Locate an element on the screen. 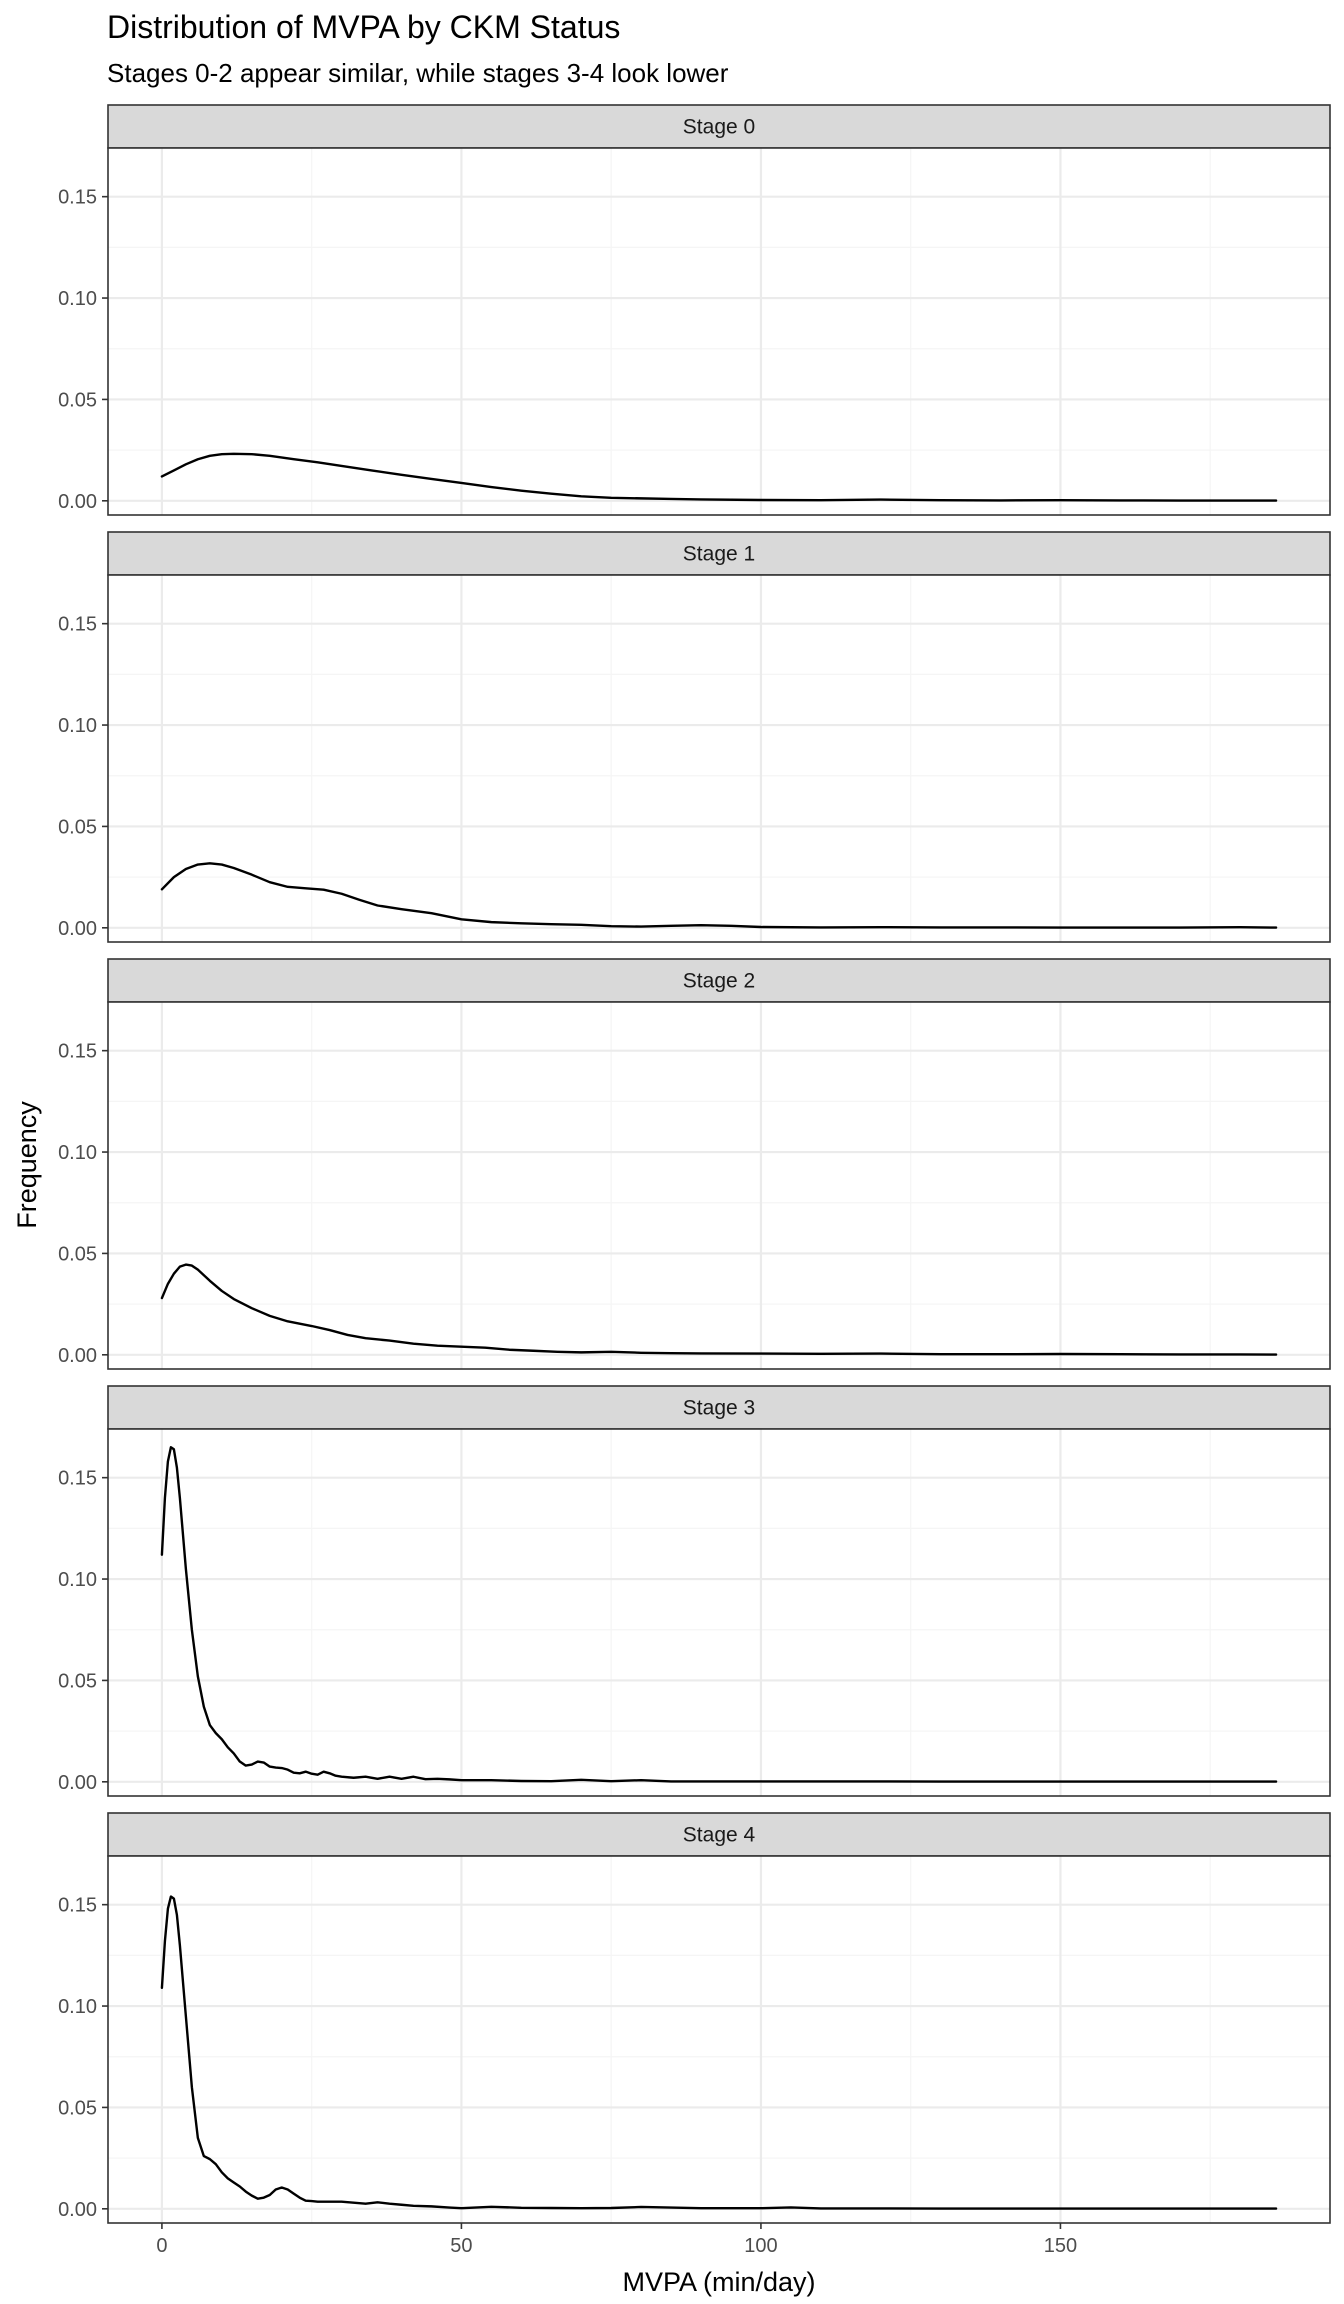  facet-strip-label: Stage 4 is located at coordinates (719, 1835).